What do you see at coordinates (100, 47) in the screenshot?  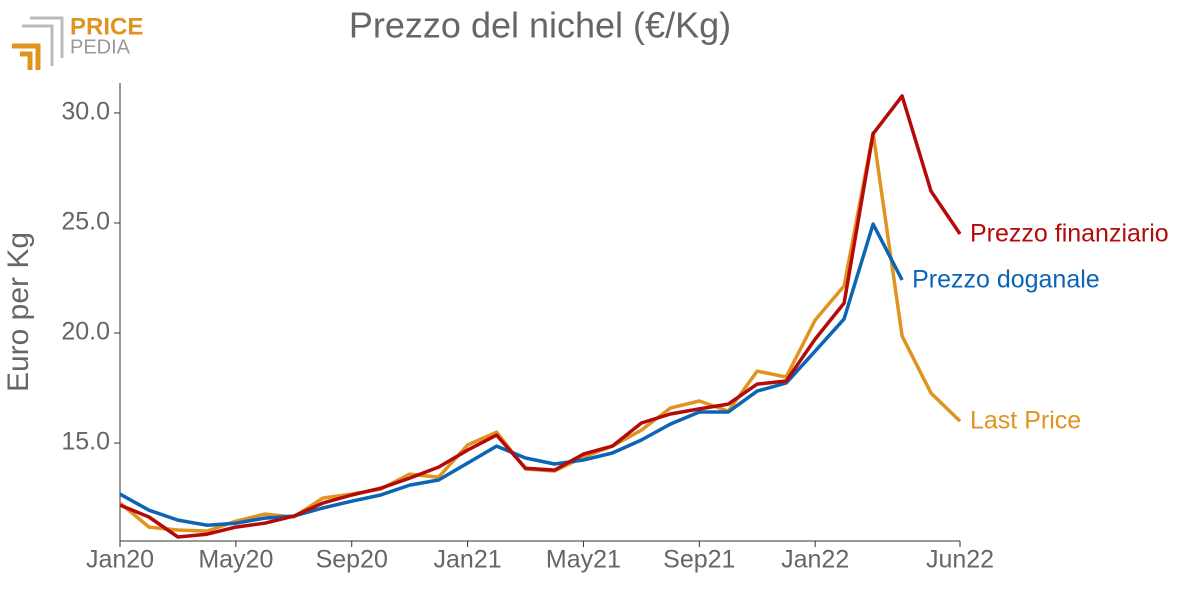 I see `logo-text: PEDIA` at bounding box center [100, 47].